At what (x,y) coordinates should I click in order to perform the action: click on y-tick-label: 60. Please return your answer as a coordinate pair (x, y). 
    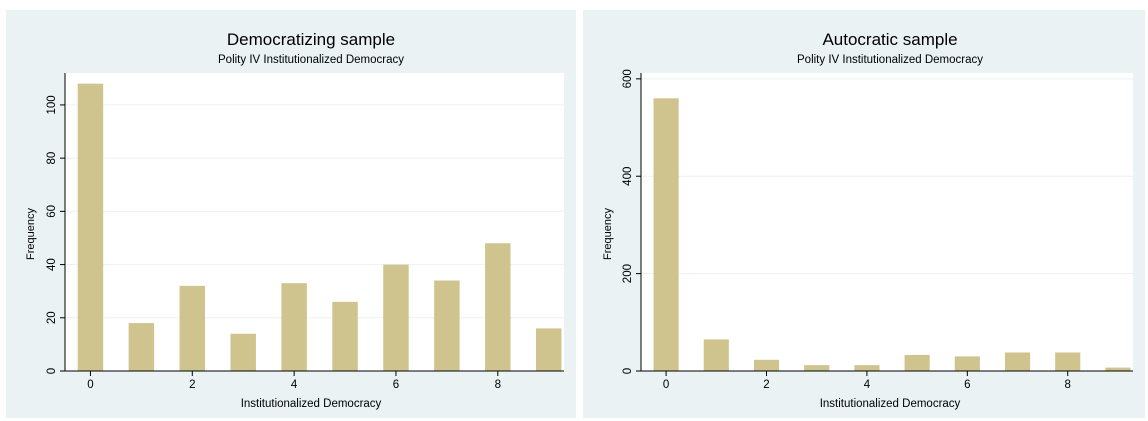
    Looking at the image, I should click on (52, 211).